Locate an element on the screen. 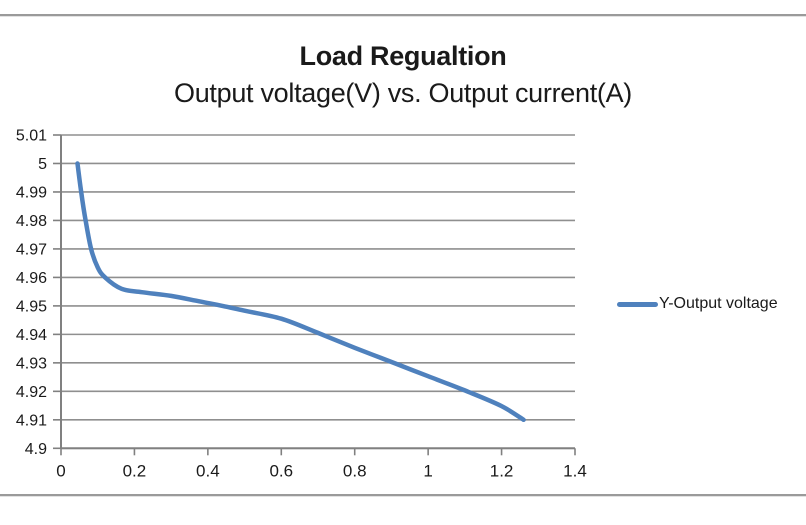  legend-label: Y-Output voltage is located at coordinates (718, 303).